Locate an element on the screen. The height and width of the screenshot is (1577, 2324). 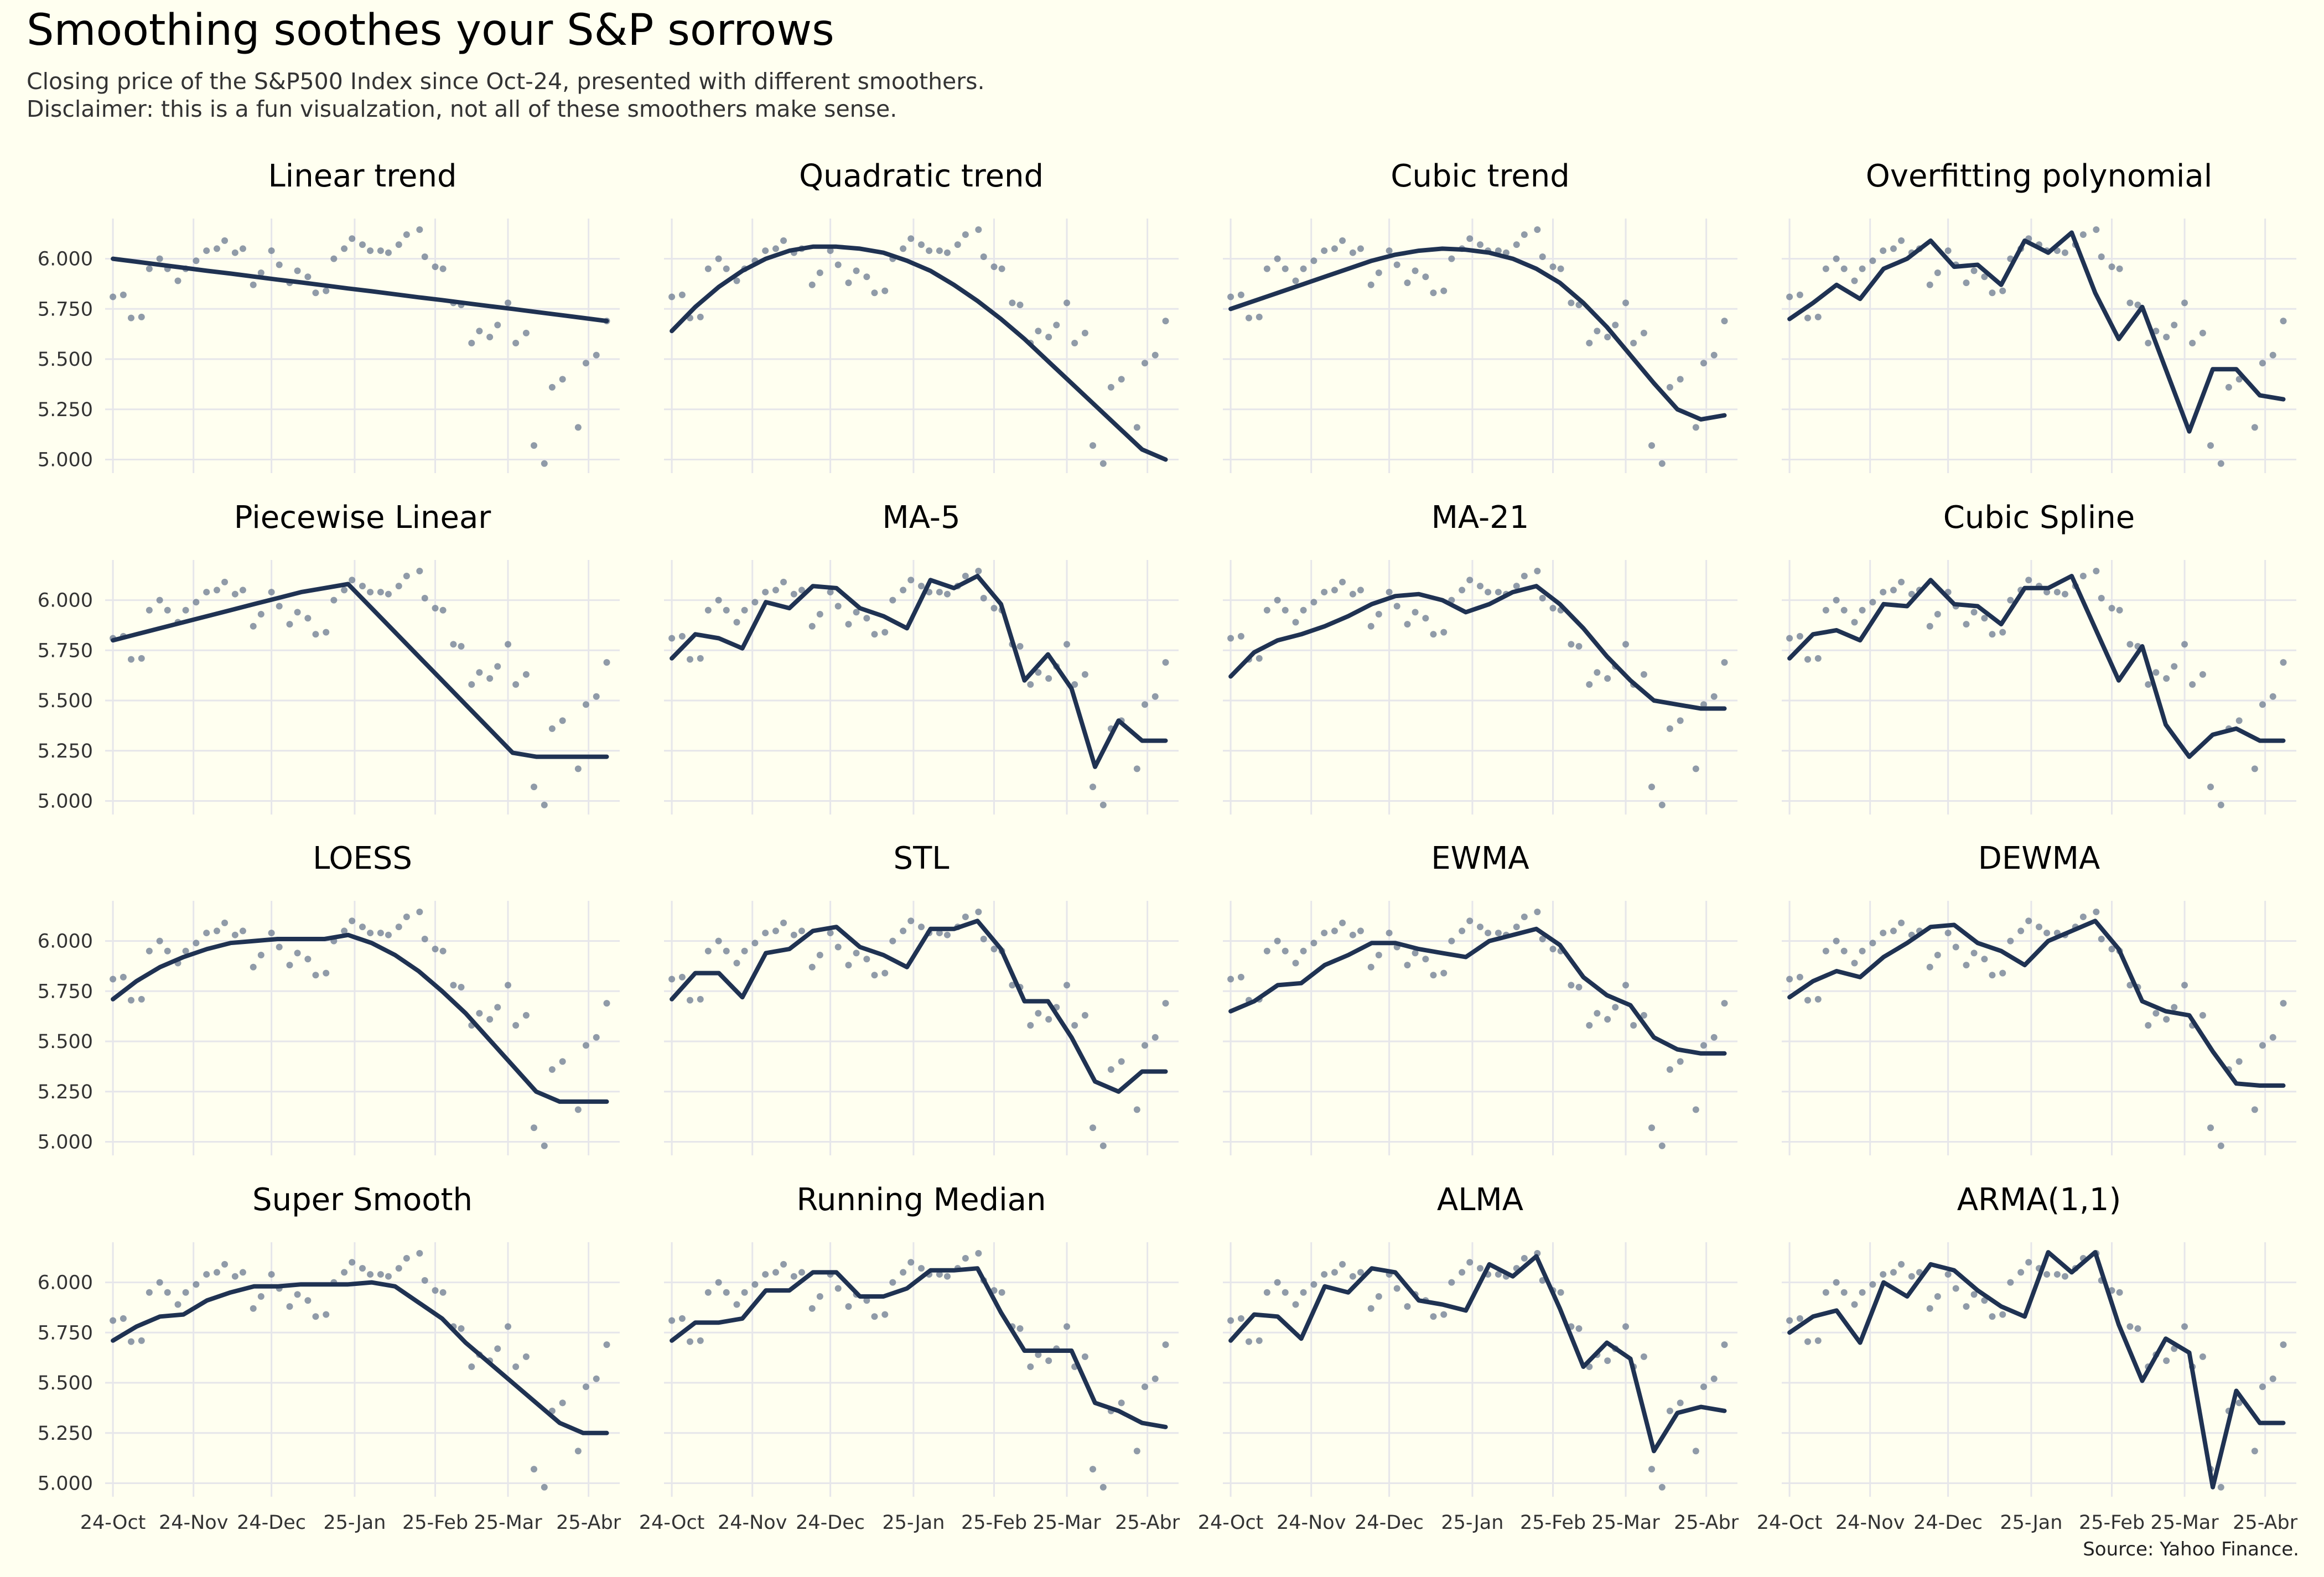
x-tick-label: 25-Mar is located at coordinates (2184, 1523).